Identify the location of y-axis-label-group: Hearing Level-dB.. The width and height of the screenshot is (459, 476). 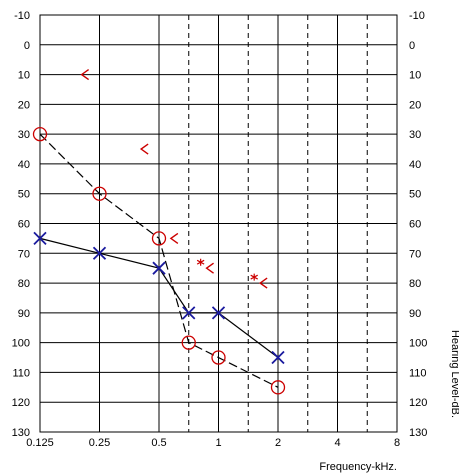
(454, 374).